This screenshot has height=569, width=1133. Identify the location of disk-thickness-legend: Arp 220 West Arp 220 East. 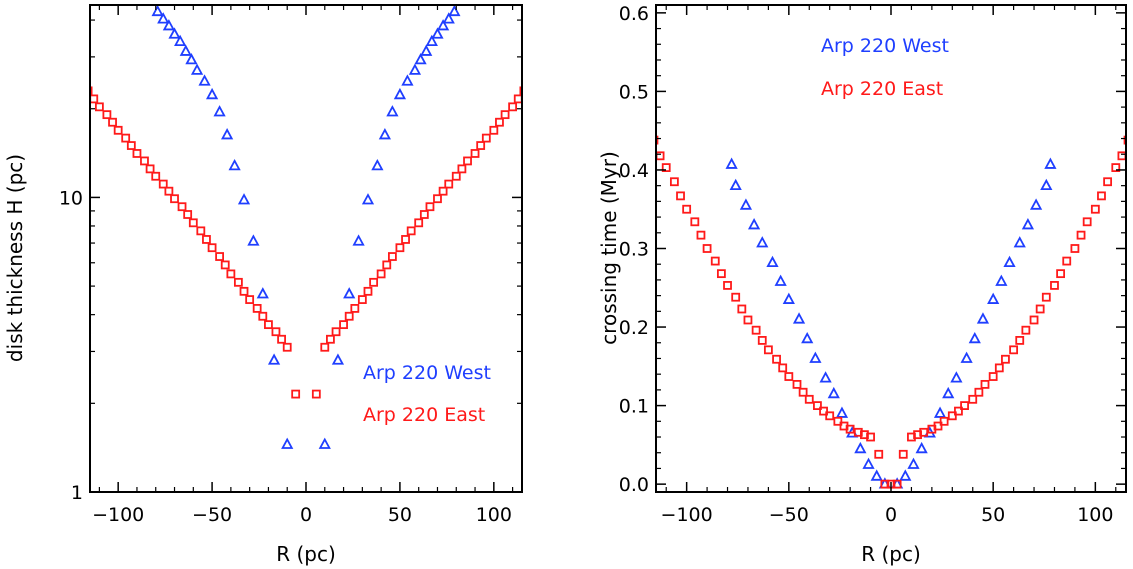
(427, 394).